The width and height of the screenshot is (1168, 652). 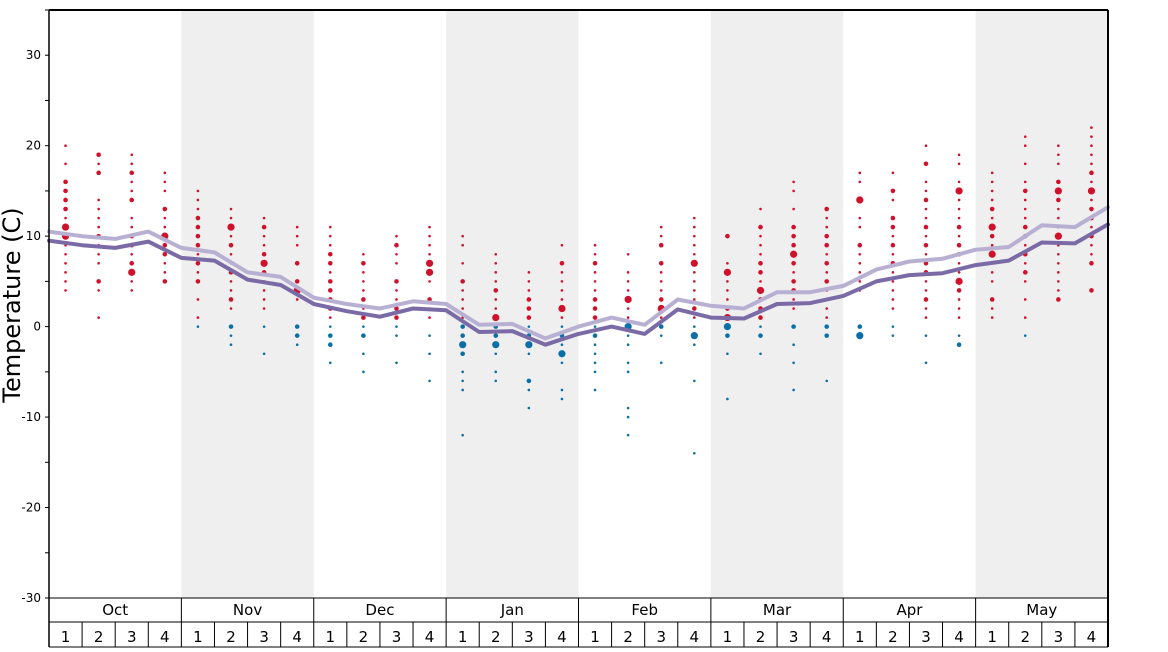 What do you see at coordinates (33, 146) in the screenshot?
I see `y-tick-label: 20` at bounding box center [33, 146].